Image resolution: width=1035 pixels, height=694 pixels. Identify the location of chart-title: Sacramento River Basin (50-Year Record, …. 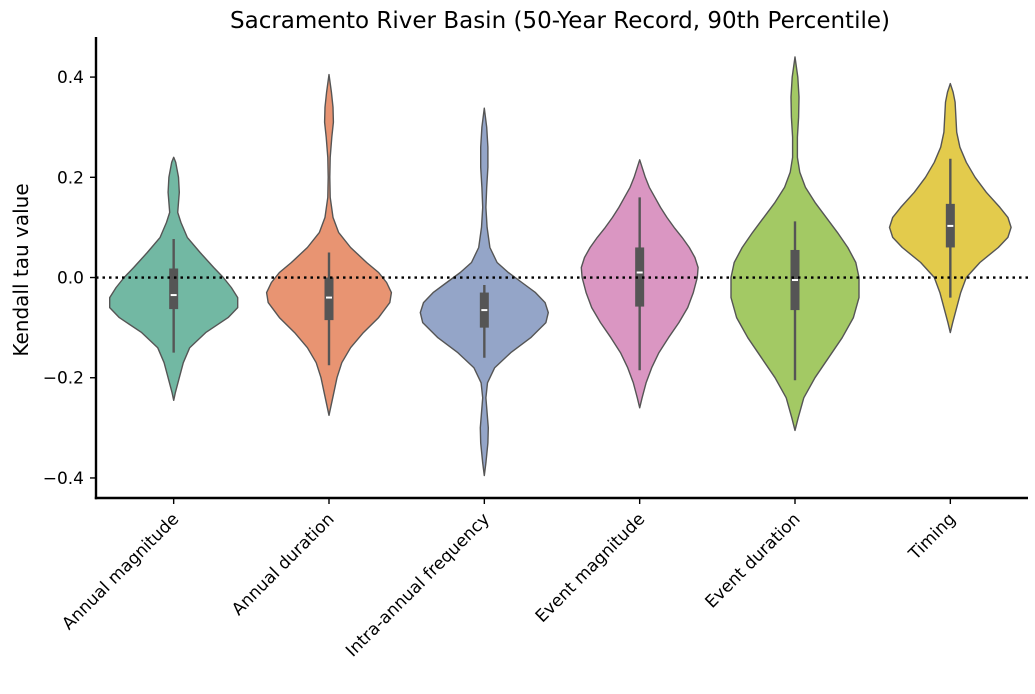
(560, 21).